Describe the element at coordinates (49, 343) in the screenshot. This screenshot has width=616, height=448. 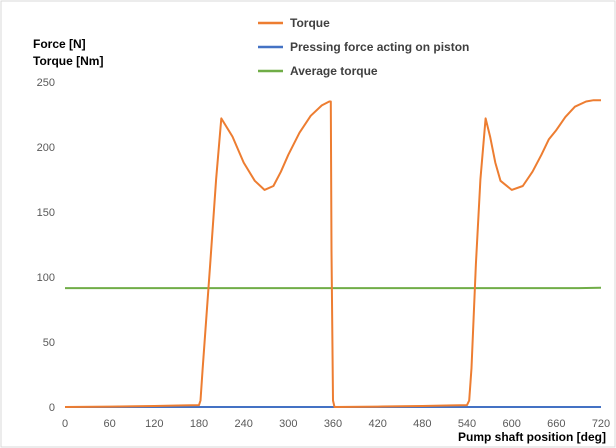
I see `y-tick-label: 50` at that location.